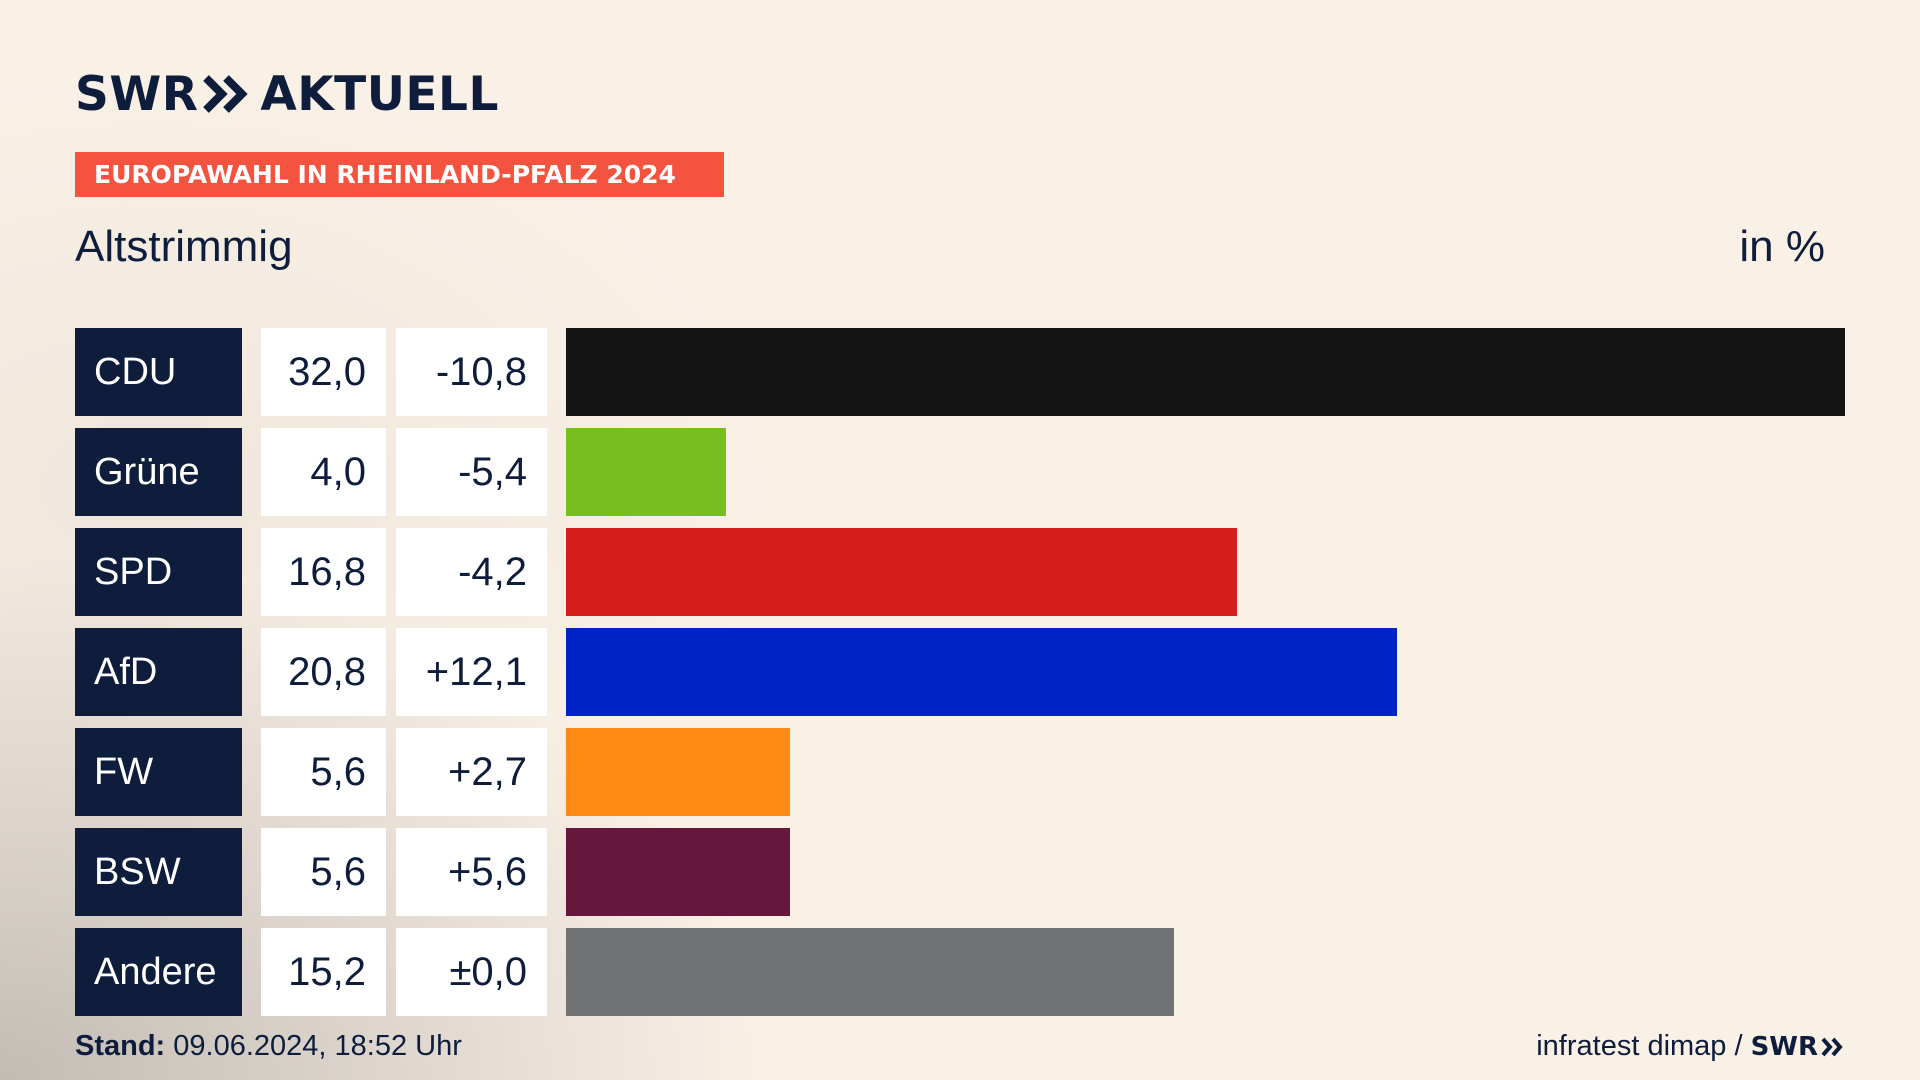 The height and width of the screenshot is (1080, 1920). What do you see at coordinates (323, 972) in the screenshot?
I see `value-label: 15,2` at bounding box center [323, 972].